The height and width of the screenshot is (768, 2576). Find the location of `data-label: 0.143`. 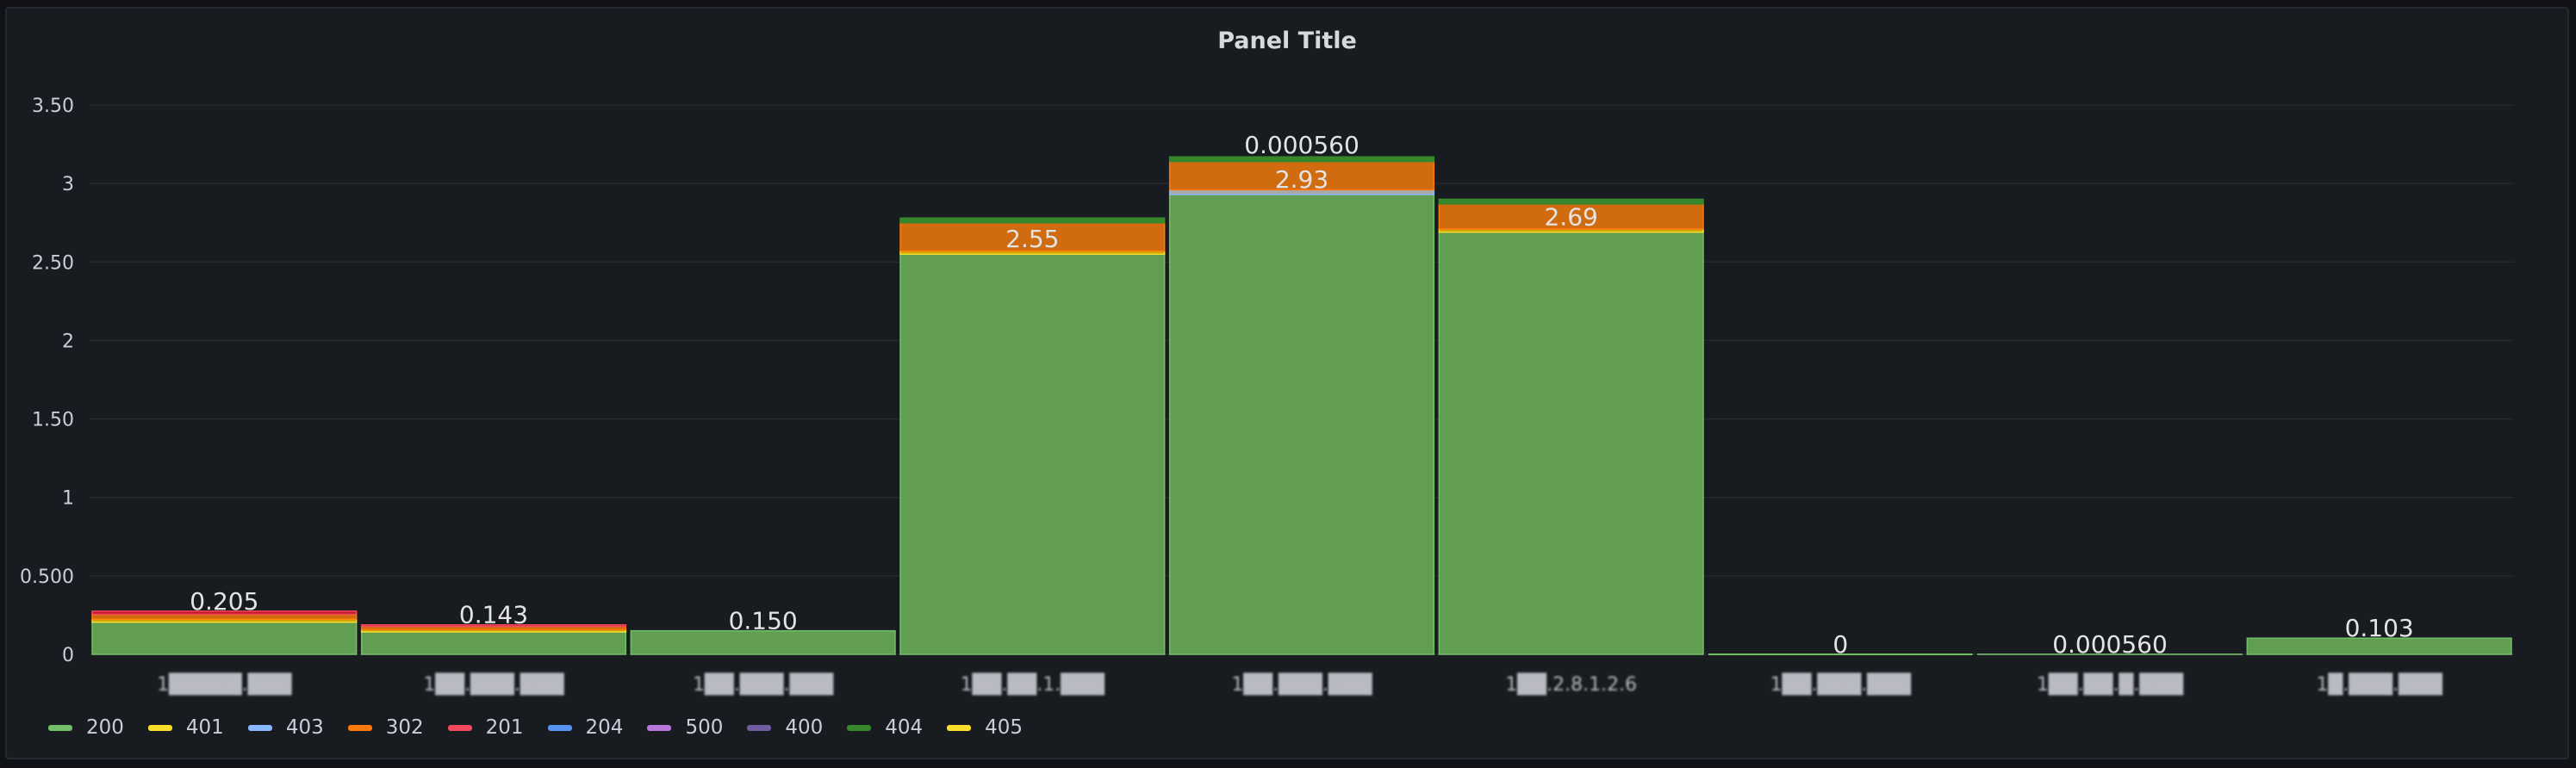

data-label: 0.143 is located at coordinates (493, 615).